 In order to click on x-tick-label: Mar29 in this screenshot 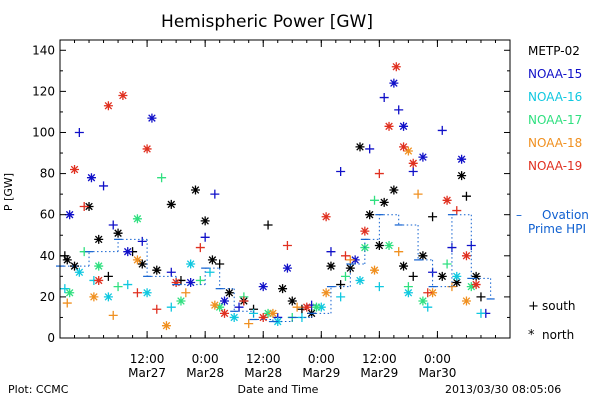, I will do `click(379, 373)`.